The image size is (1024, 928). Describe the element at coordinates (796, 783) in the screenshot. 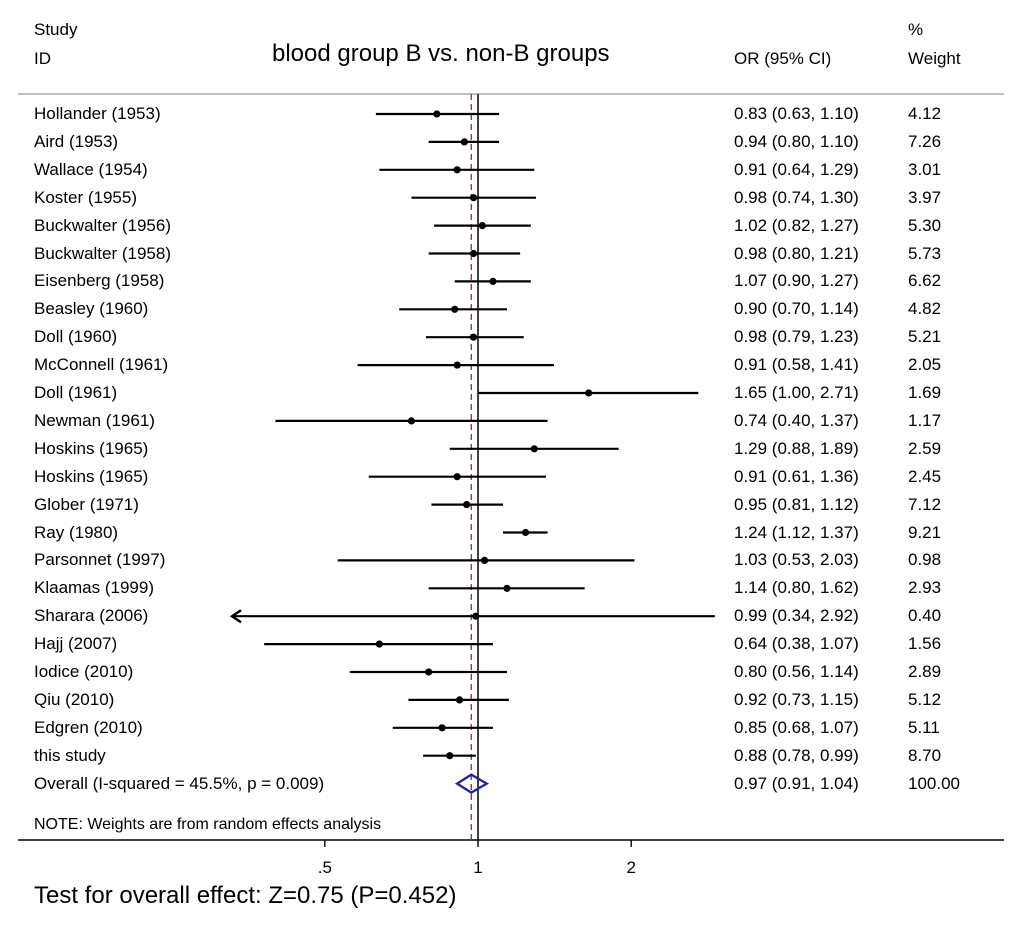

I see `overall-ci-text: 0.97 (0.91, 1.04)` at that location.